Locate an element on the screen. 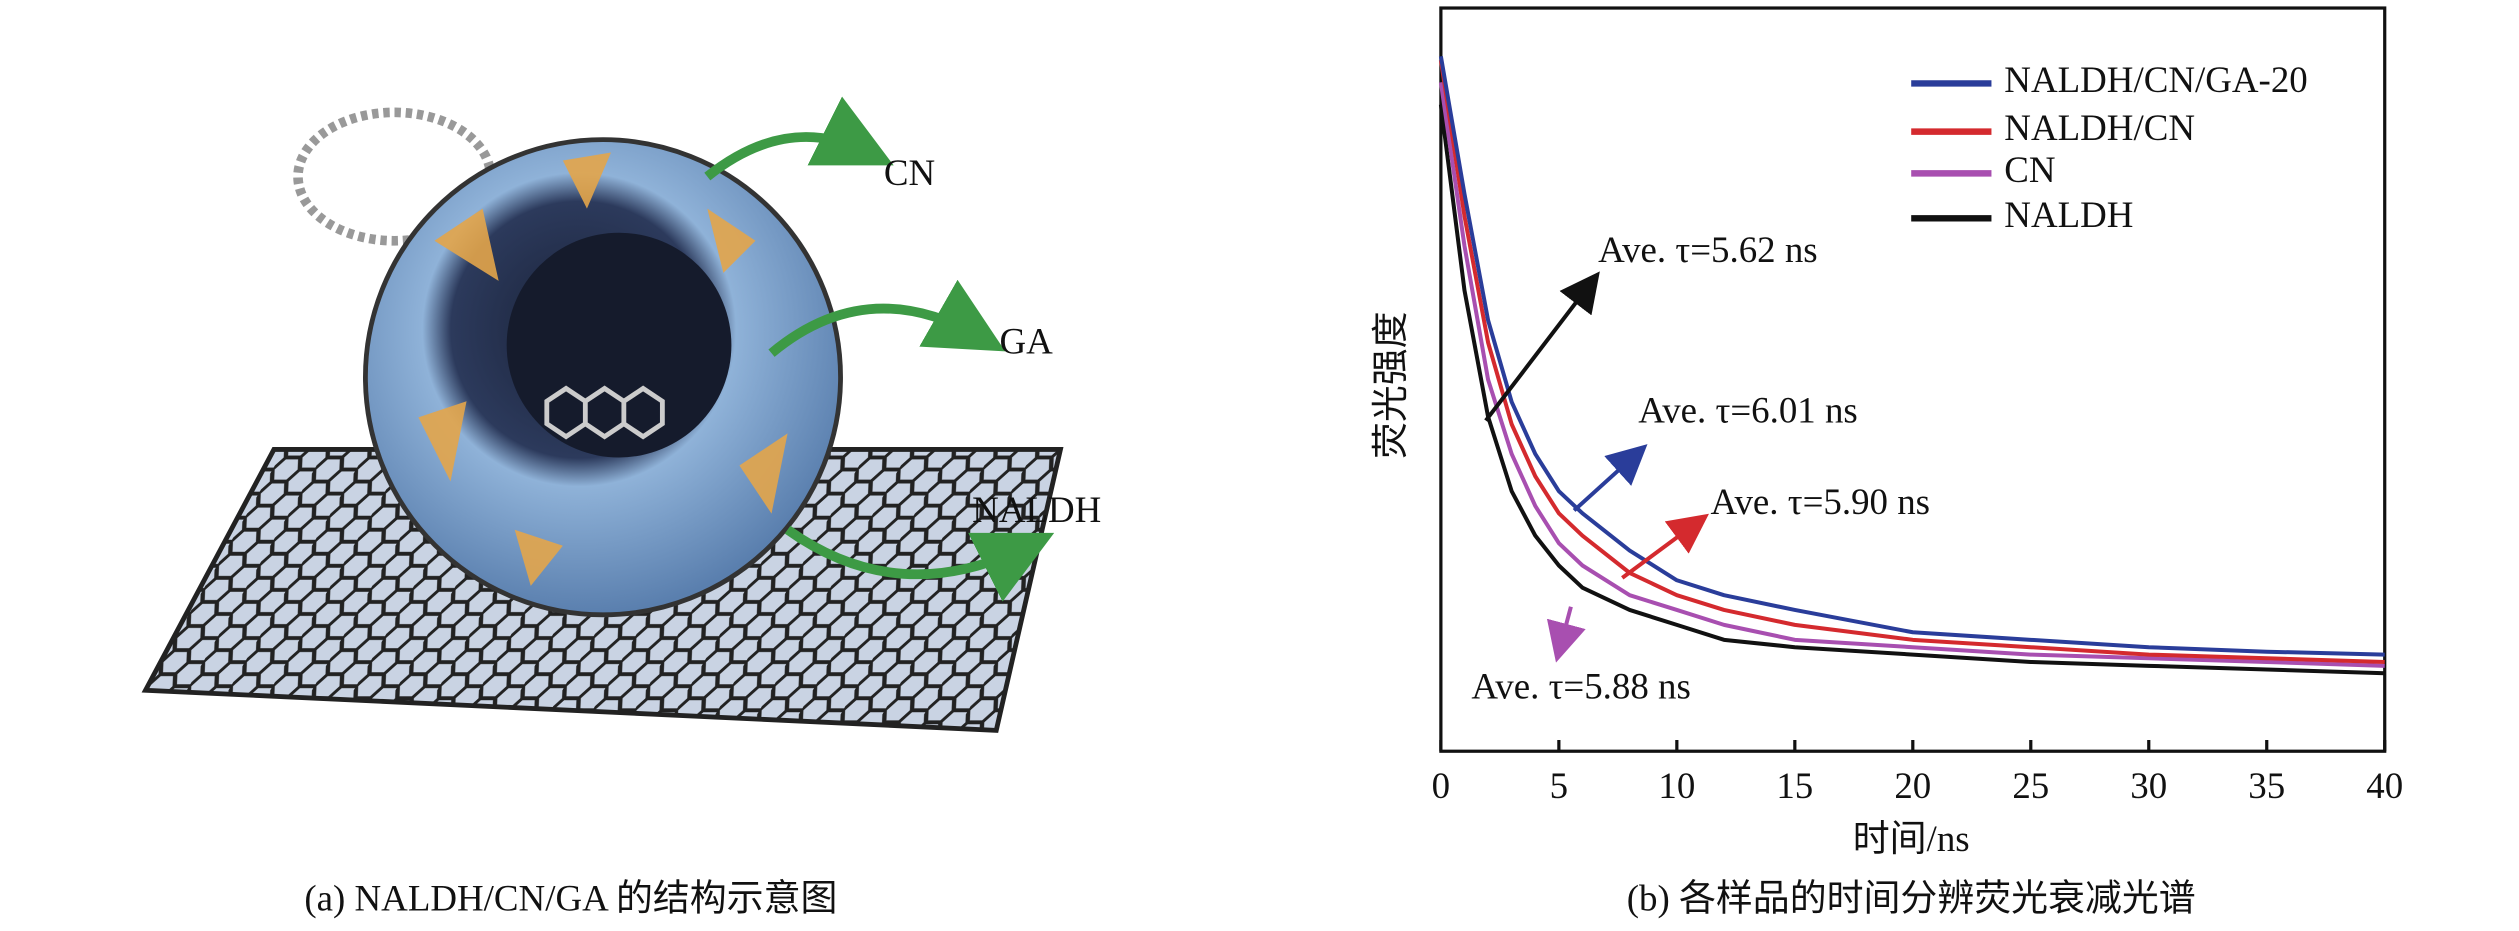  legend-label: NALDH/CN/GA-20 is located at coordinates (2155, 79).